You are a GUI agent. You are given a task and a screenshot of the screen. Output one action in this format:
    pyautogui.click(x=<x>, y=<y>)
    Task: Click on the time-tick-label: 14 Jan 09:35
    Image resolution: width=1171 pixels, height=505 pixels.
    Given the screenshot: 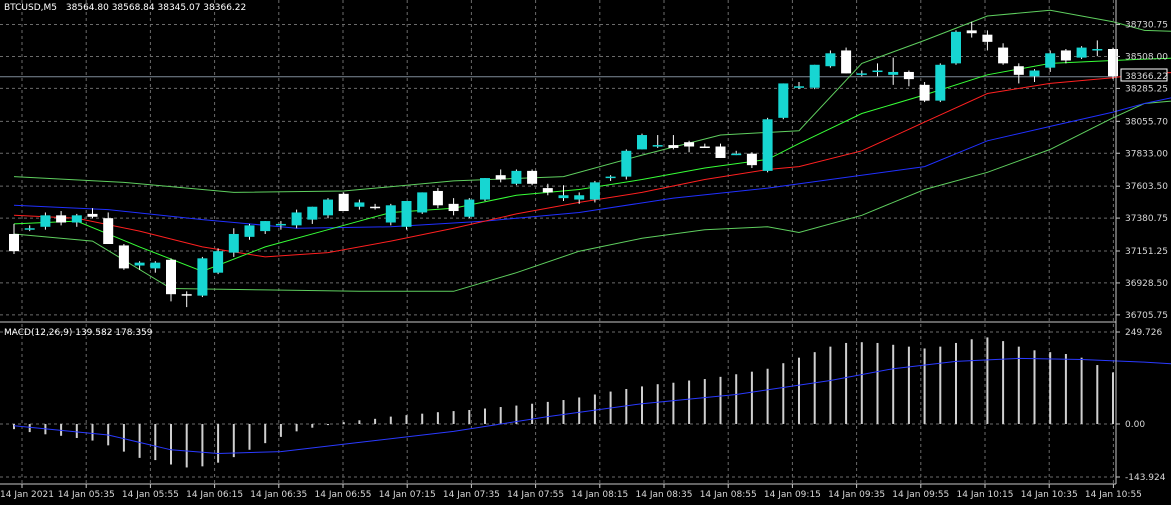 What is the action you would take?
    pyautogui.click(x=856, y=495)
    